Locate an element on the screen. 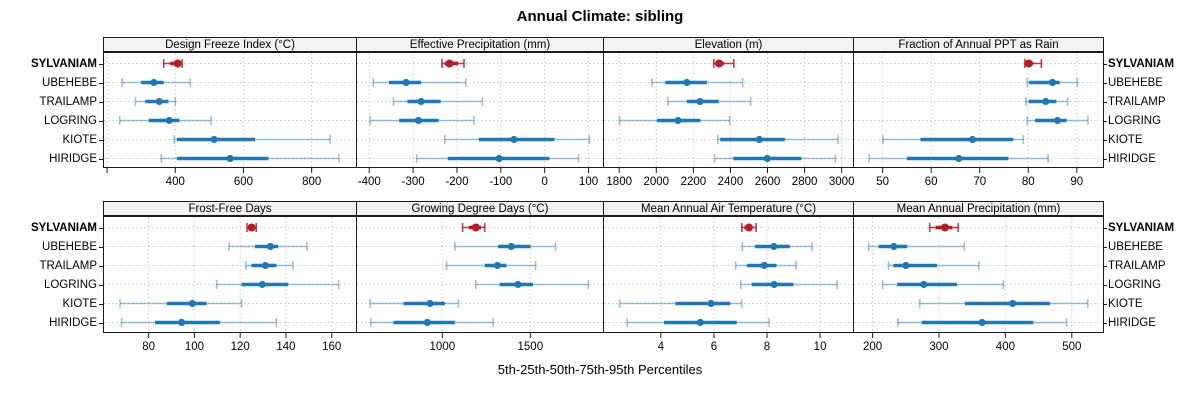 This screenshot has height=400, width=1200. x-axis: -400 -300 -200 -100 0 100 is located at coordinates (478, 178).